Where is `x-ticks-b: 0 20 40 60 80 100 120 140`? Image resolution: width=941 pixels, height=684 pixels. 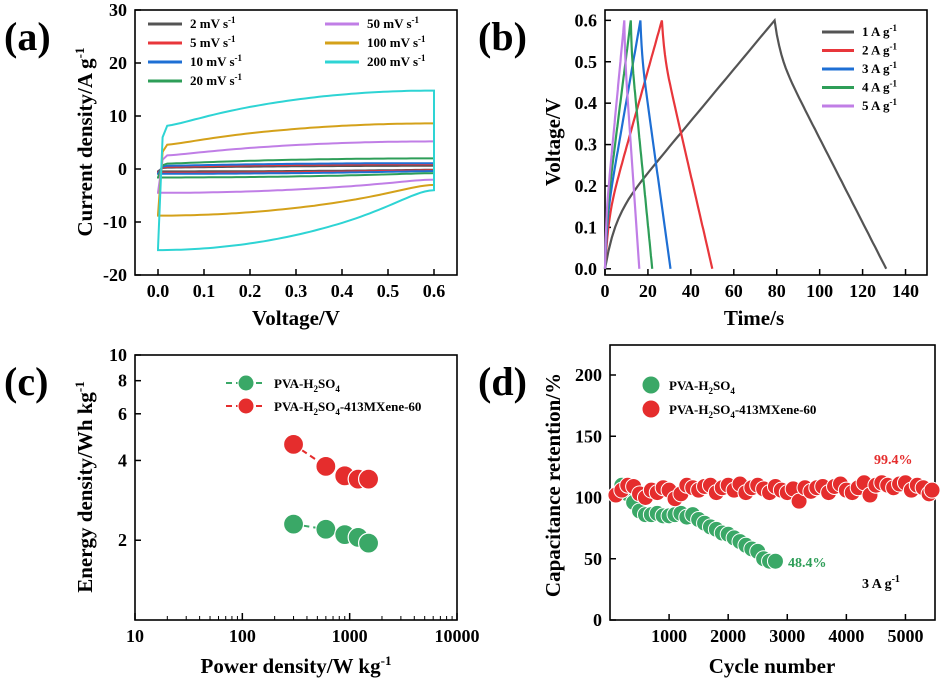 x-ticks-b: 0 20 40 60 80 100 120 140 is located at coordinates (760, 285).